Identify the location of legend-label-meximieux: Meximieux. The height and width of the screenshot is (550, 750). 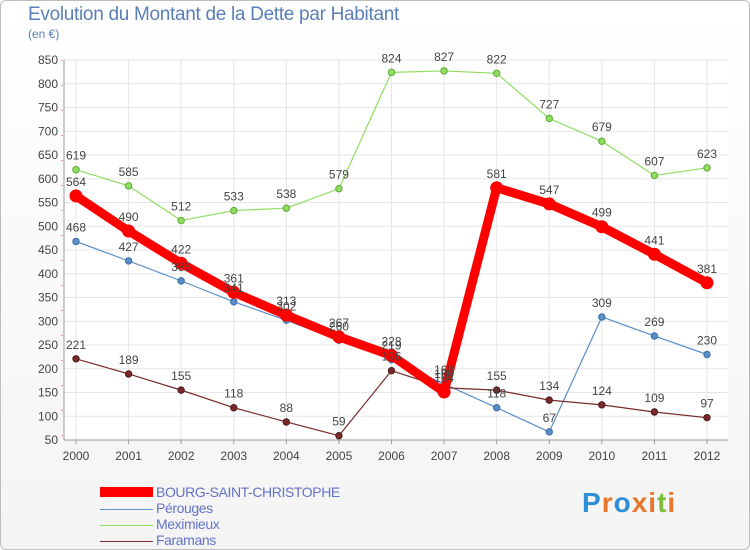
(188, 524).